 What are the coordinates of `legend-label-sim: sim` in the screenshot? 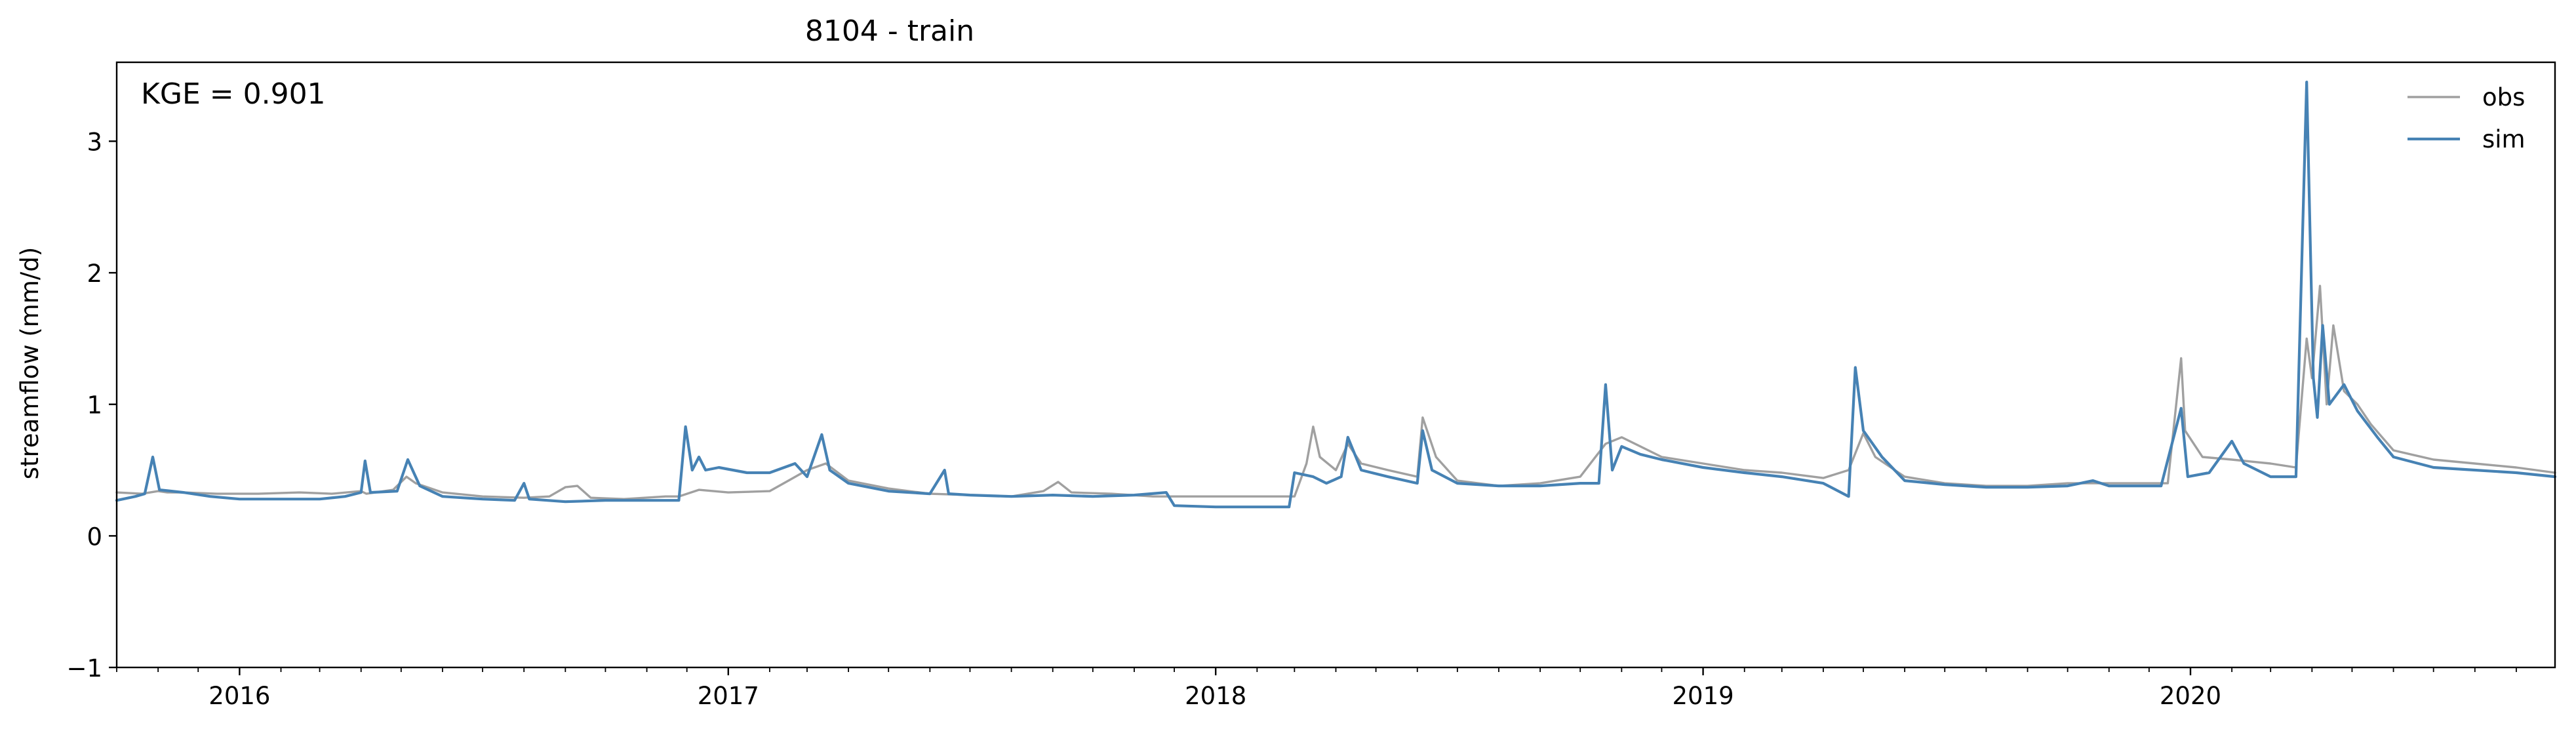 It's located at (2504, 139).